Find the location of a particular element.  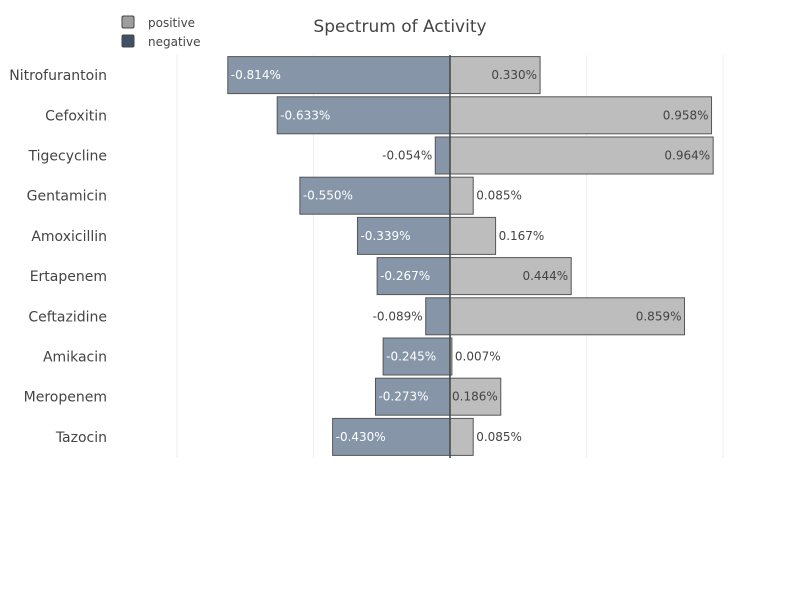

chart-title: Spectrum of Activity is located at coordinates (399, 27).